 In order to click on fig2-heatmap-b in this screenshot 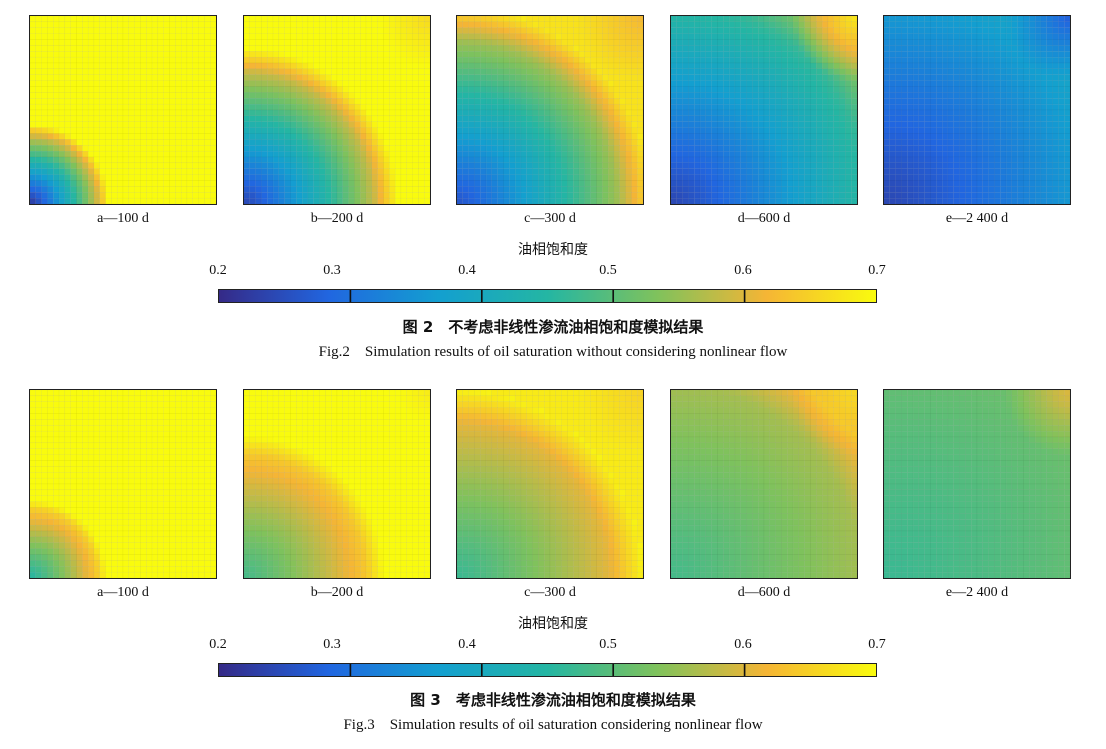, I will do `click(337, 110)`.